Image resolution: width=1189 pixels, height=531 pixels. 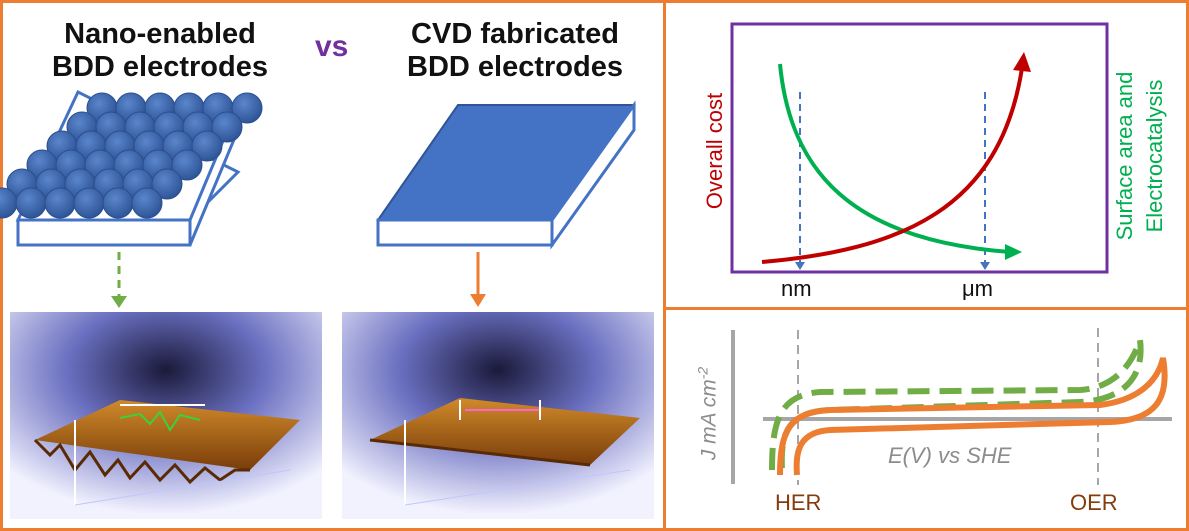 I want to click on current-density-text: J mA cm, so click(x=709, y=420).